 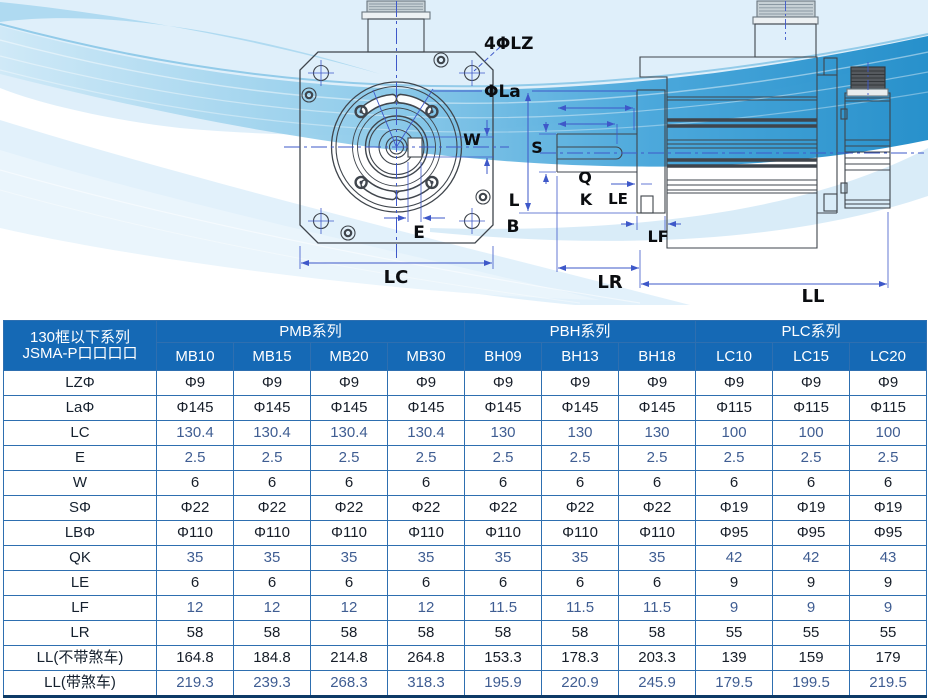 I want to click on row-label: LZΦ, so click(x=80, y=383).